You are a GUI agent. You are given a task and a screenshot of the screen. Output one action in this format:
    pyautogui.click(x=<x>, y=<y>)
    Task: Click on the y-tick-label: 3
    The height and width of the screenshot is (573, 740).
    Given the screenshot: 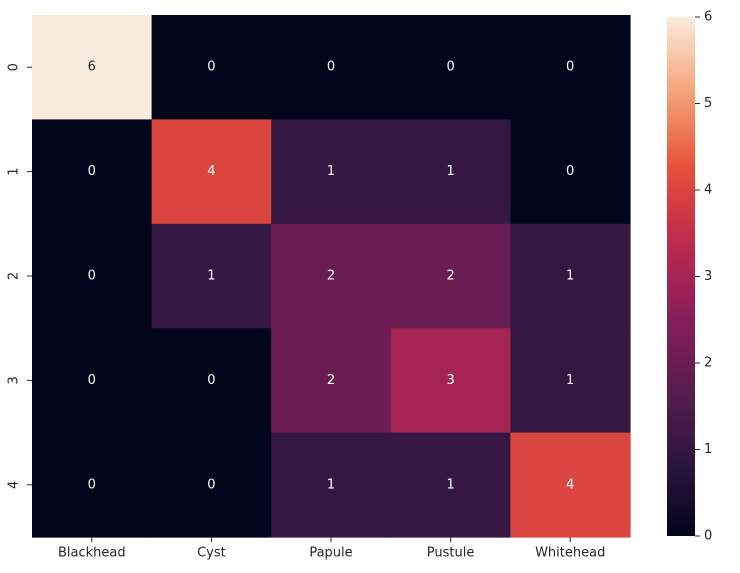 What is the action you would take?
    pyautogui.click(x=14, y=380)
    